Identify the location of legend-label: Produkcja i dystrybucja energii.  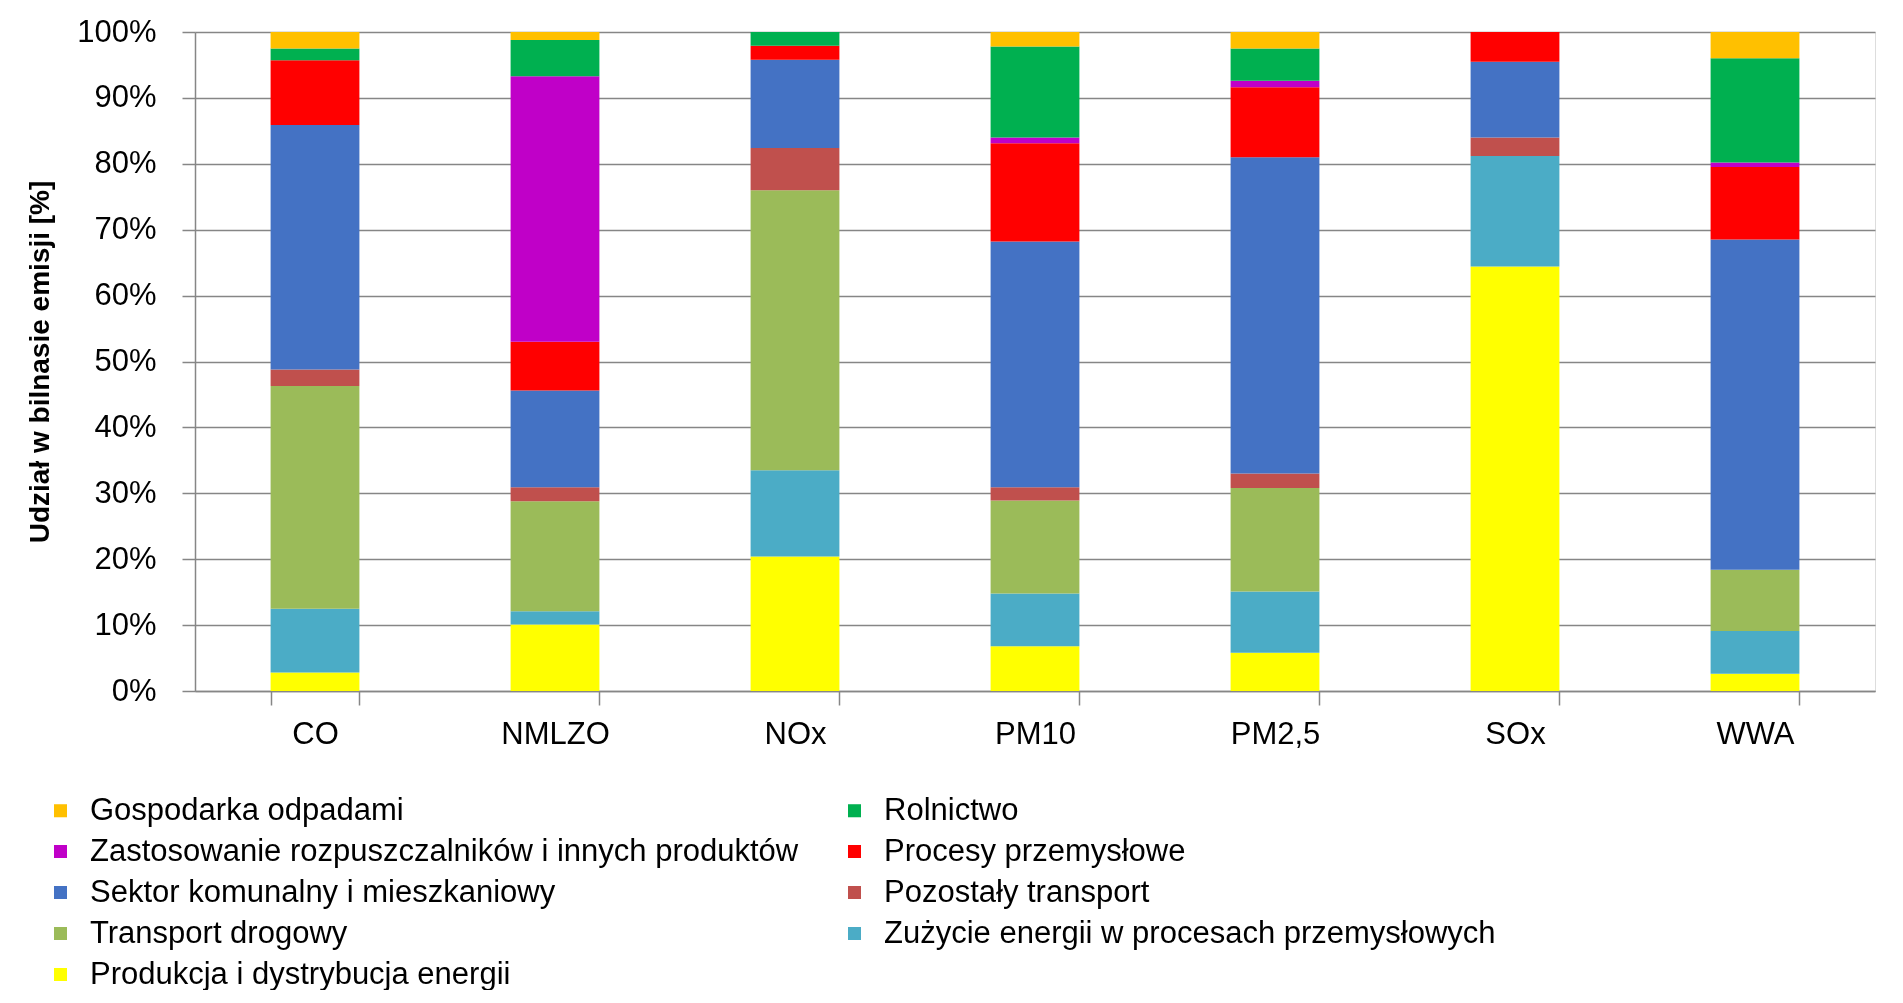
(300, 973).